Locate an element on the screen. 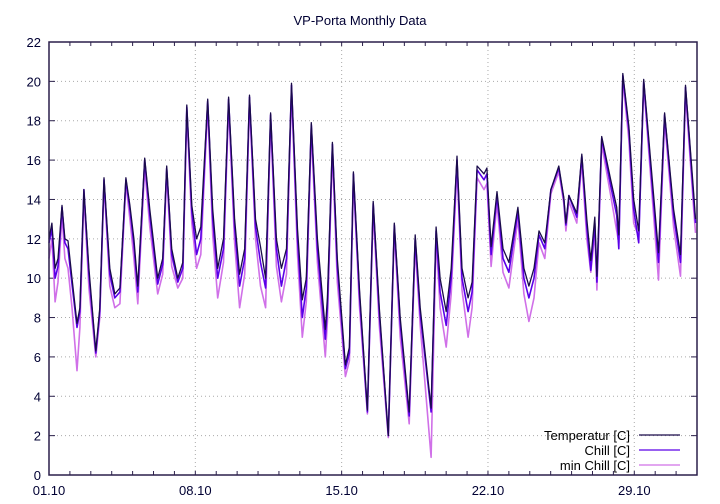  x-tick-label: 22.10 is located at coordinates (488, 490).